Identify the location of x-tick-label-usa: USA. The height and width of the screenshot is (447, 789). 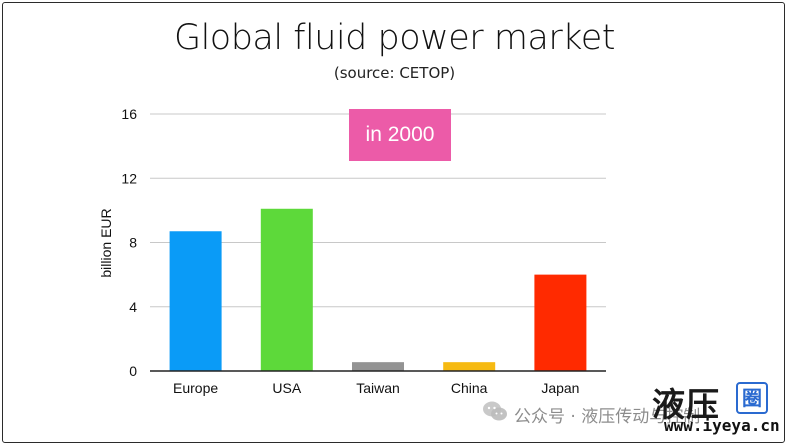
(286, 388).